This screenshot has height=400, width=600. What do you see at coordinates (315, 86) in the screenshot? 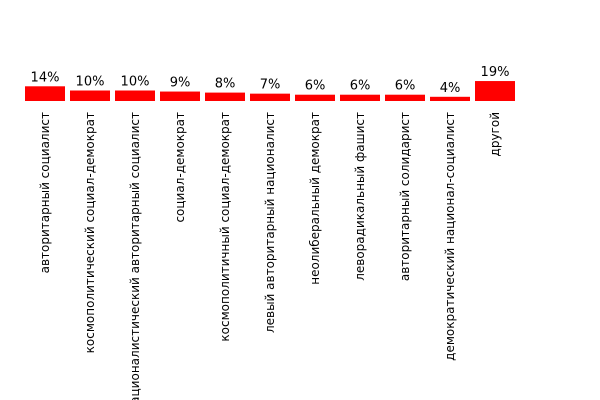
I see `bar-value-label-7: 6%` at bounding box center [315, 86].